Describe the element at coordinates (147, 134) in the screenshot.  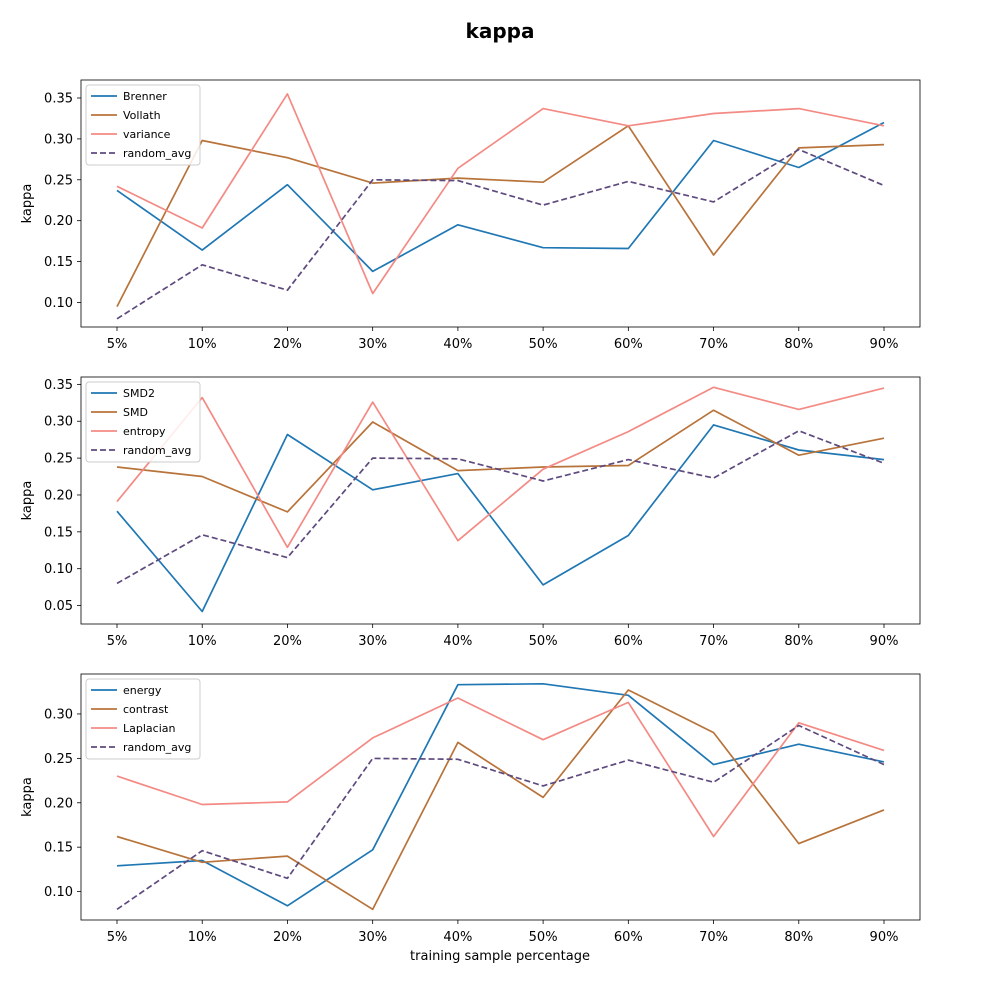
I see `legend-label: variance` at that location.